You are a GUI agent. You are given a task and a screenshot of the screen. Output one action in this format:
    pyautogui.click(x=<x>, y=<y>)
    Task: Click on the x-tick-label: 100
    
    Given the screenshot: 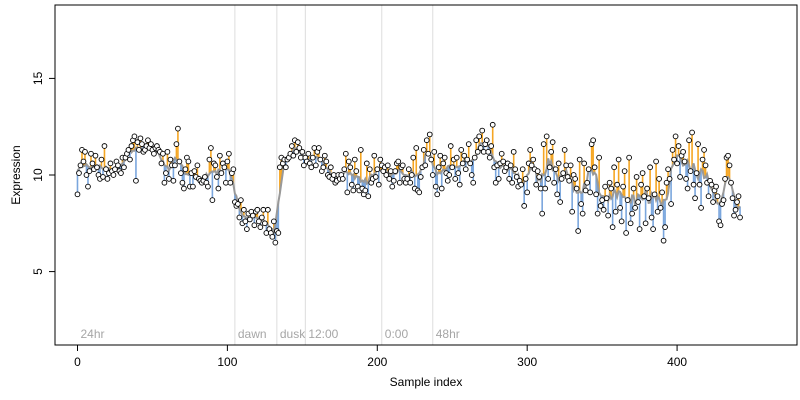 What is the action you would take?
    pyautogui.click(x=227, y=362)
    